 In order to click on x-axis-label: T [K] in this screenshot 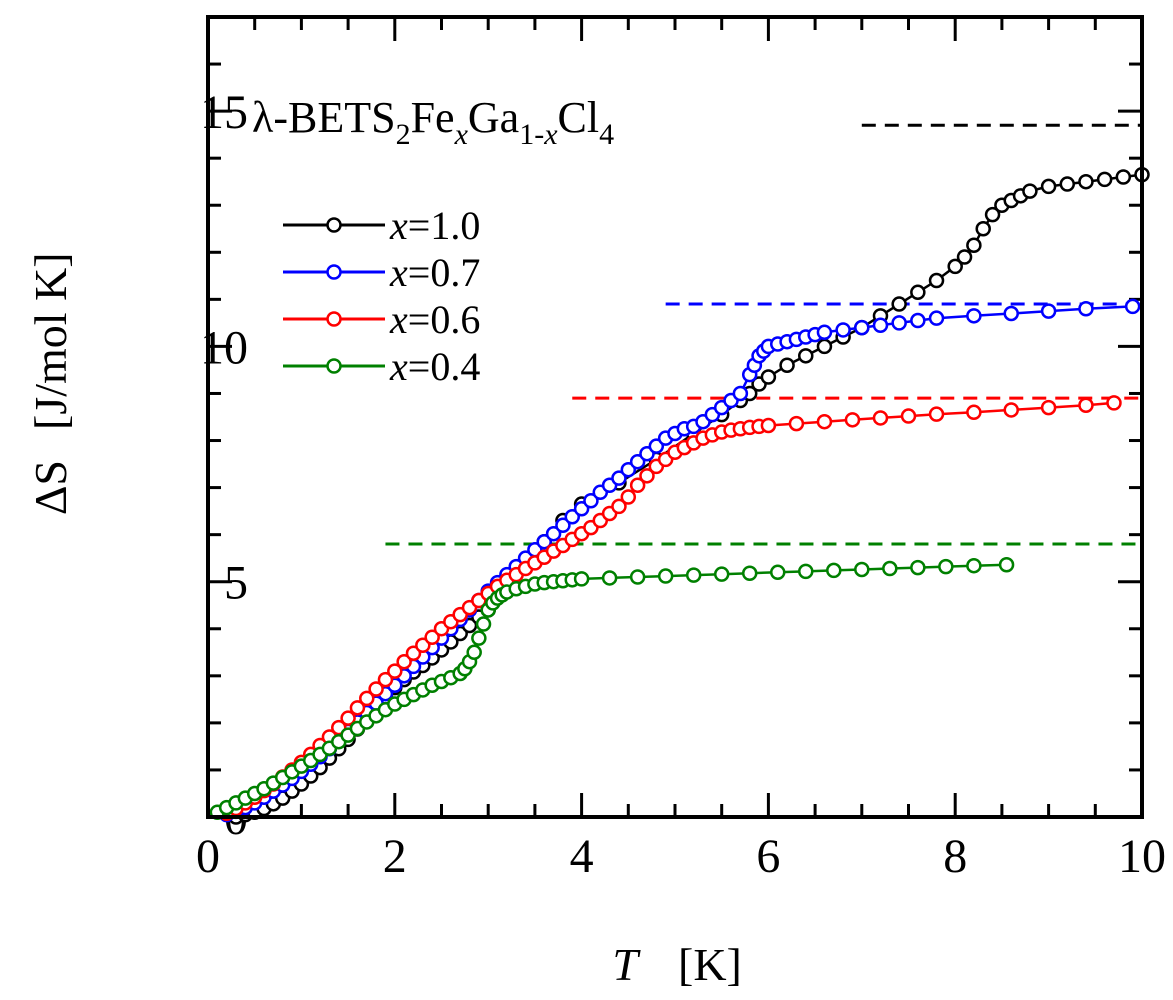, I will do `click(676, 964)`.